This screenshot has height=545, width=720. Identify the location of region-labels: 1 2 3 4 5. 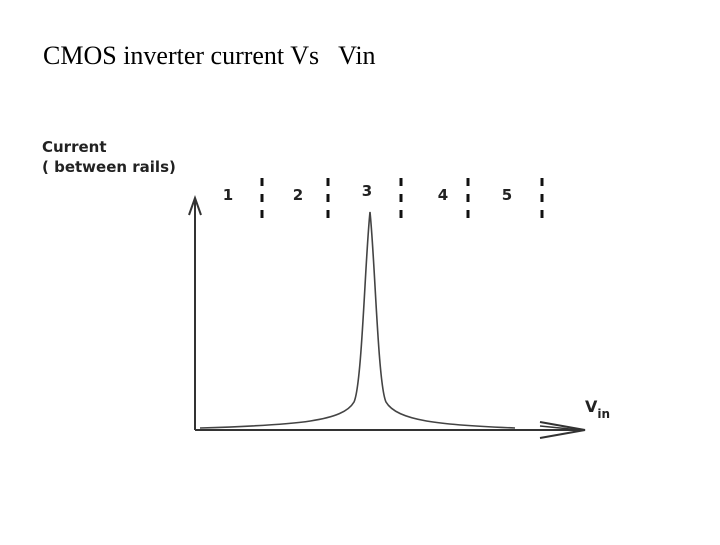
(367, 193).